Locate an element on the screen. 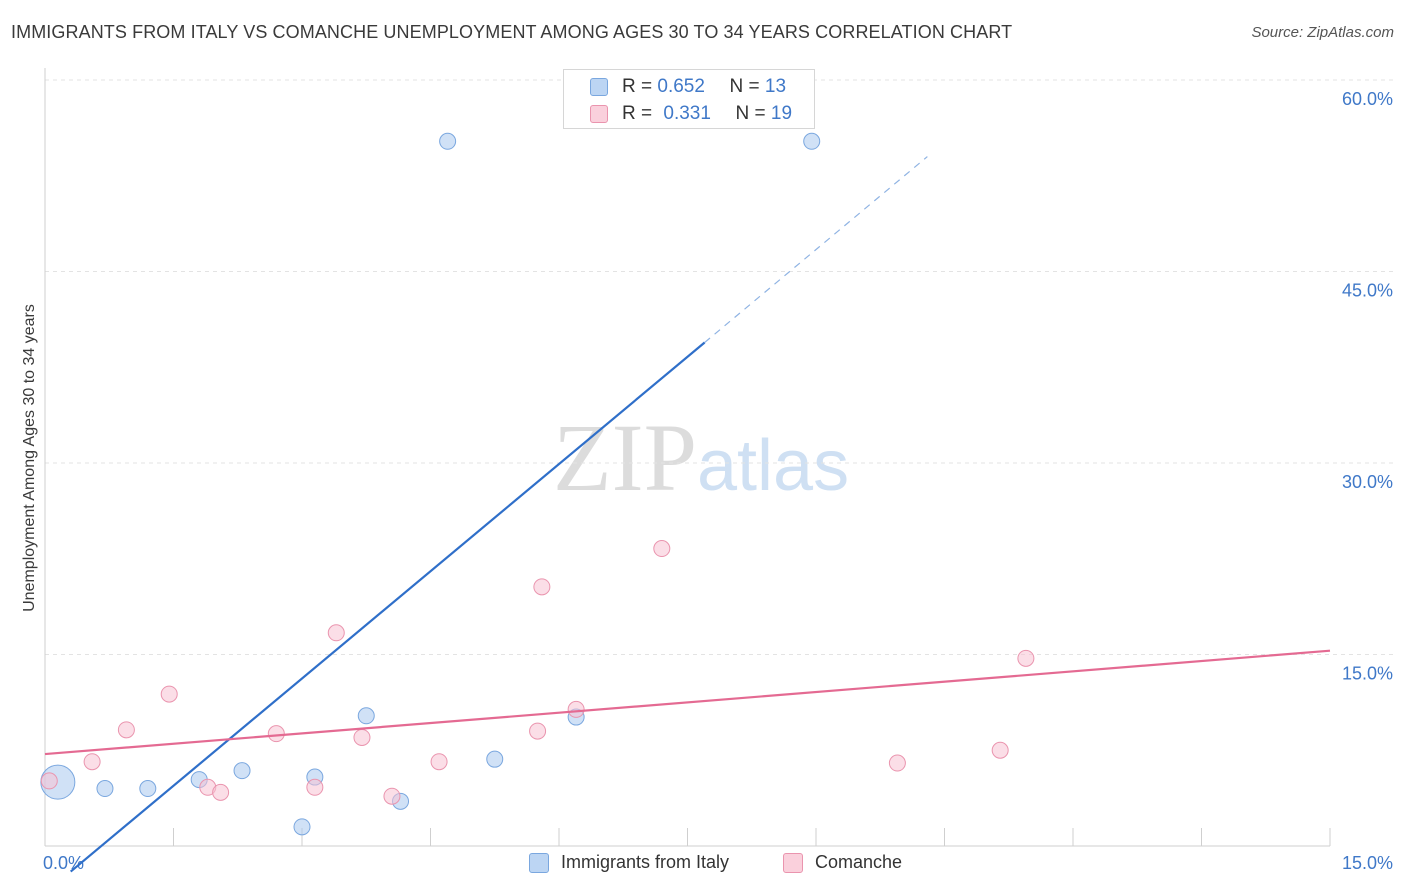 The height and width of the screenshot is (892, 1406). comanche-trend-line is located at coordinates (687, 702).